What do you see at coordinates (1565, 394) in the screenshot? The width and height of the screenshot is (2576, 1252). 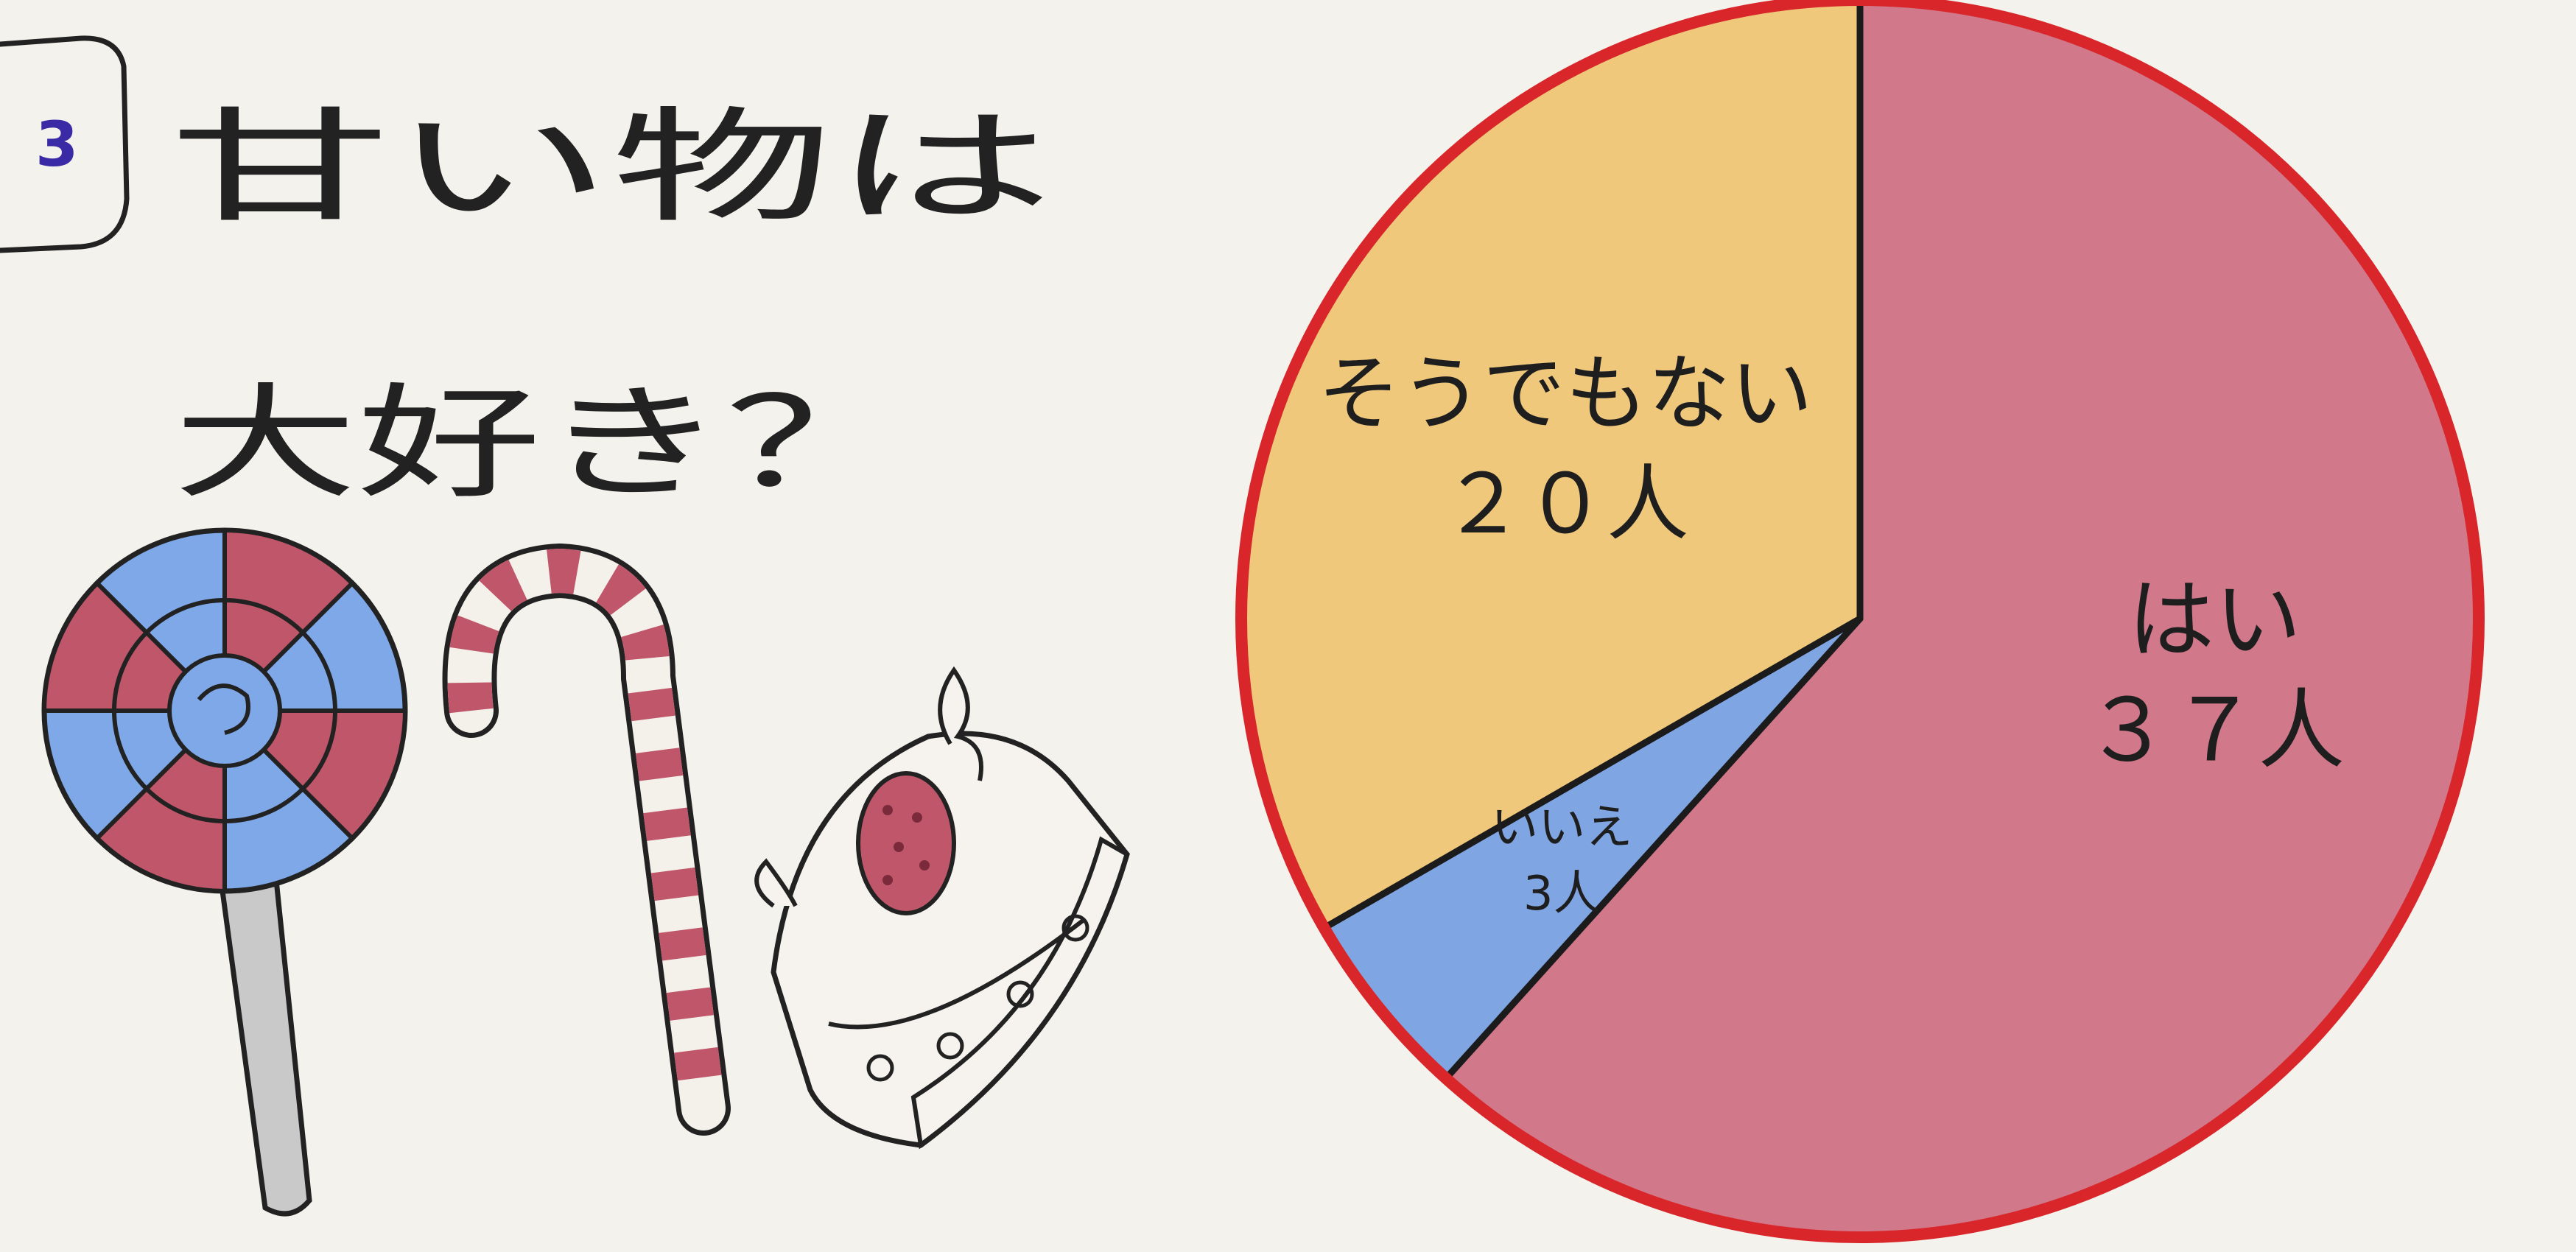 I see `pie-slice-label-2: そうでもない` at bounding box center [1565, 394].